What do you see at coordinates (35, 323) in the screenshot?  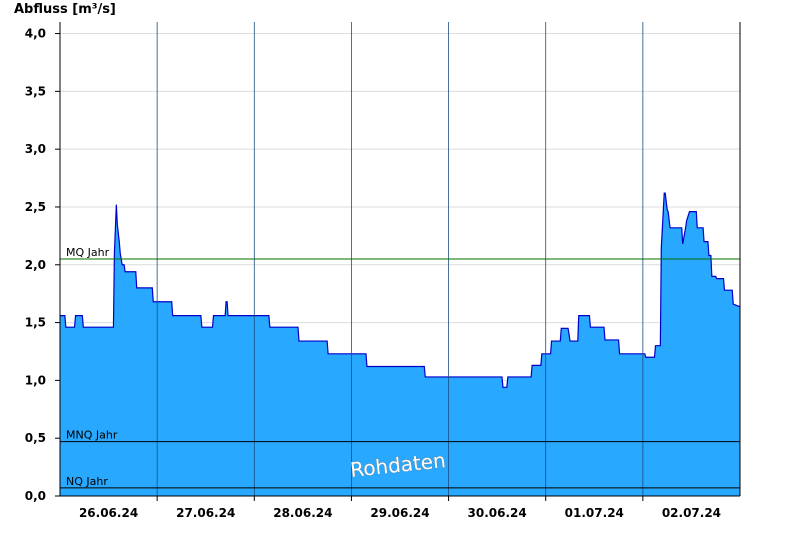 I see `ytick-label-3: 1,5` at bounding box center [35, 323].